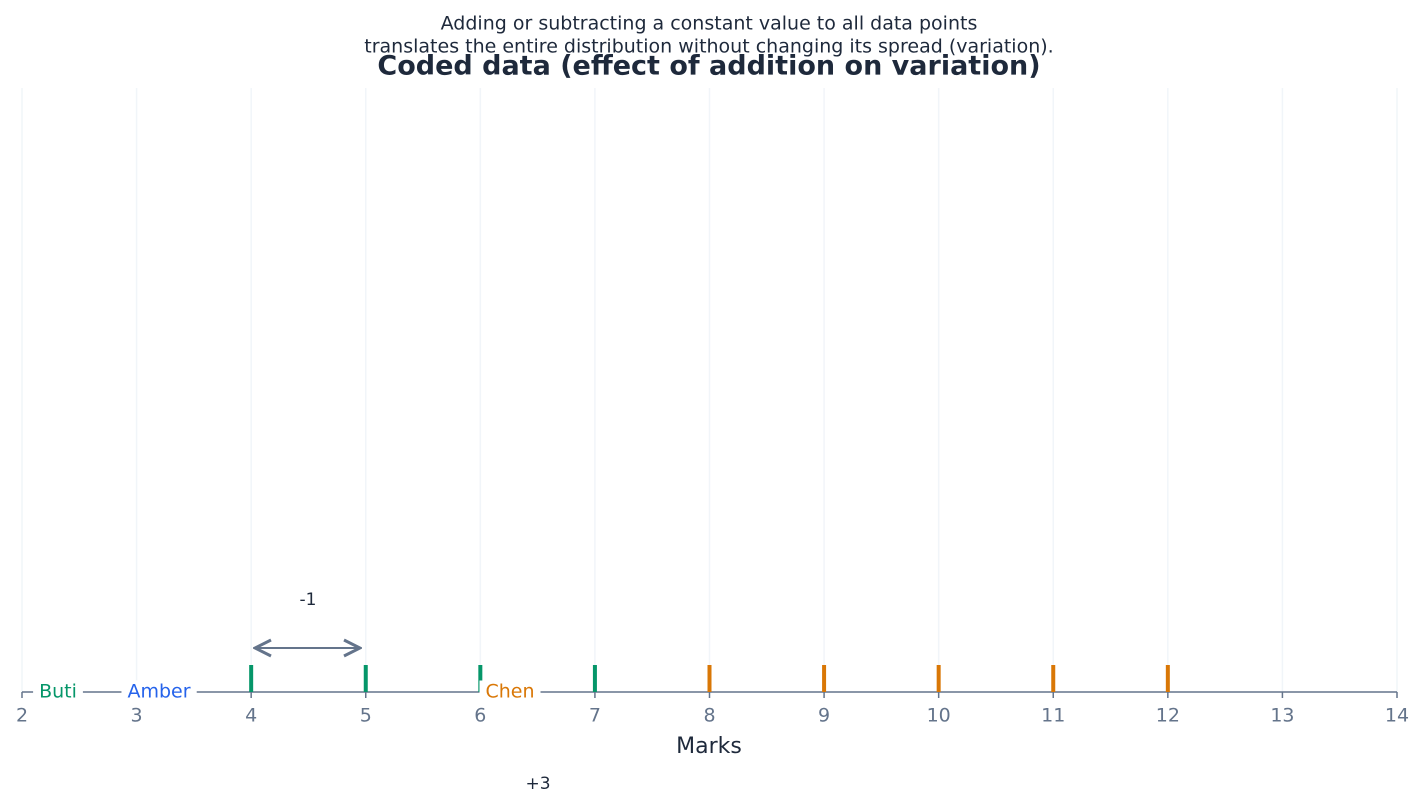 The width and height of the screenshot is (1425, 809). Describe the element at coordinates (22, 716) in the screenshot. I see `x-tick-label: 2` at that location.